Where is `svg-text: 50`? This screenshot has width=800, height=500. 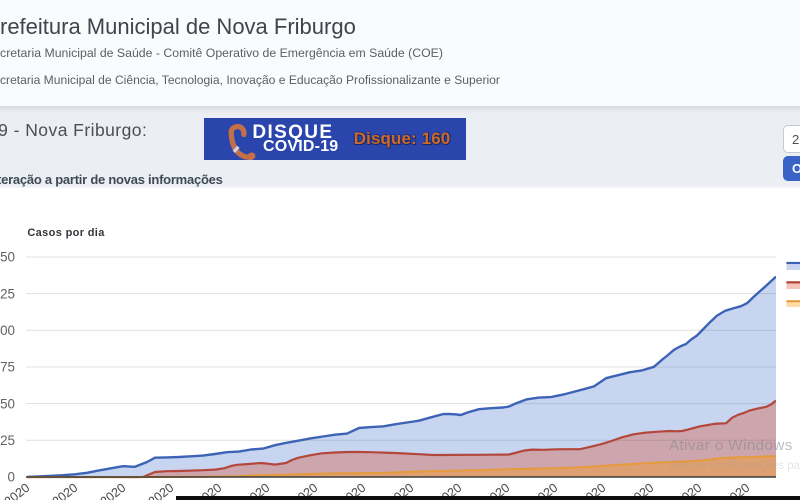 svg-text: 50 is located at coordinates (7, 403).